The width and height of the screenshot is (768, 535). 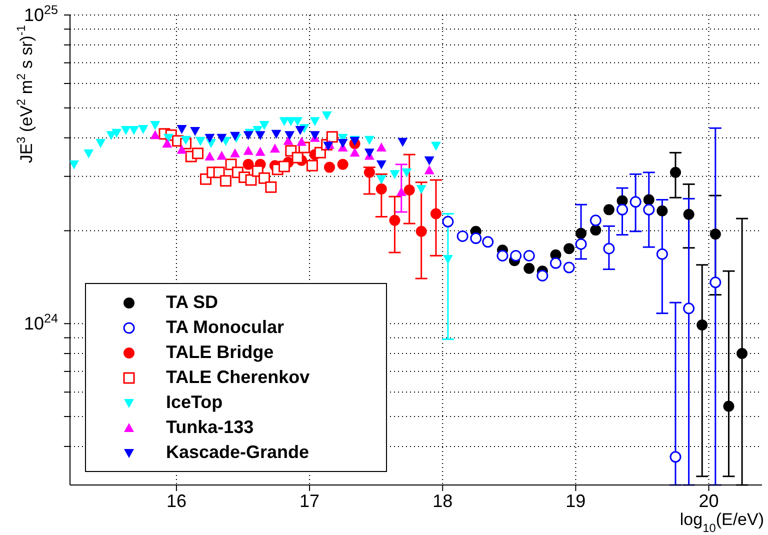 I want to click on x-tick-label: 18, so click(x=442, y=501).